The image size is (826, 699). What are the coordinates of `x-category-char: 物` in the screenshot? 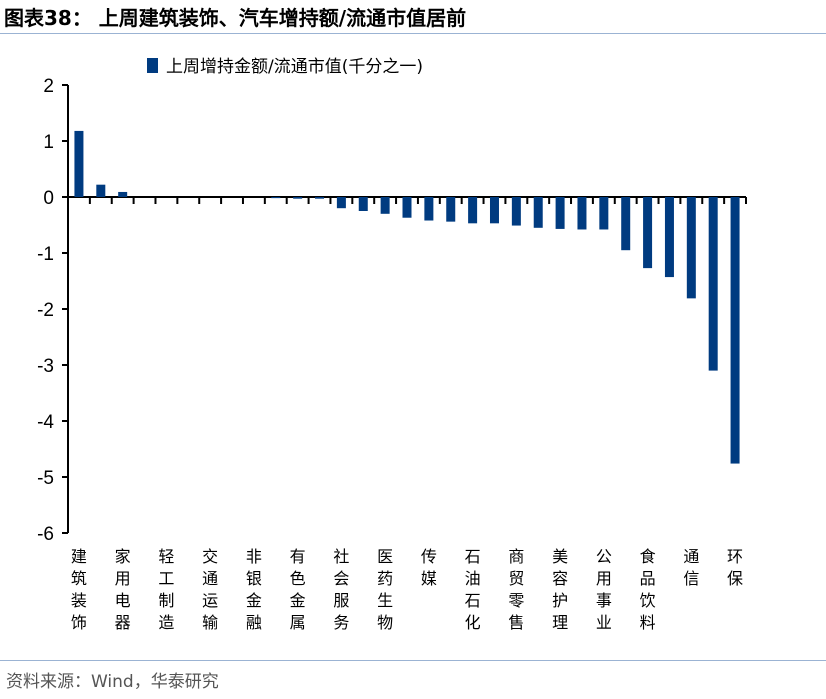 It's located at (385, 622).